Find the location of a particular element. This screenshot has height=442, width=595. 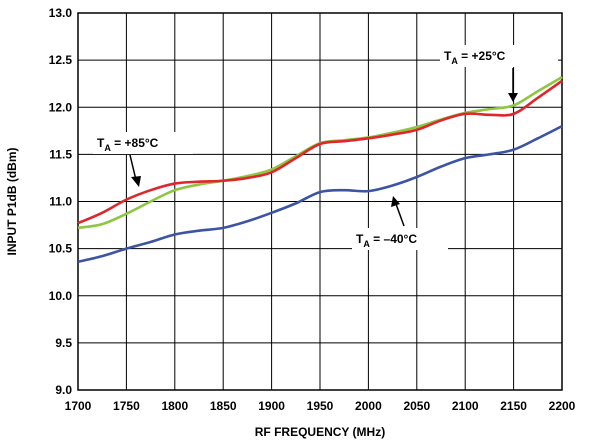

y-tick-labels: 9.0 9.5 10.0 10.5 11.0 11.5 12.0 12.5 13.0 is located at coordinates (61, 201).